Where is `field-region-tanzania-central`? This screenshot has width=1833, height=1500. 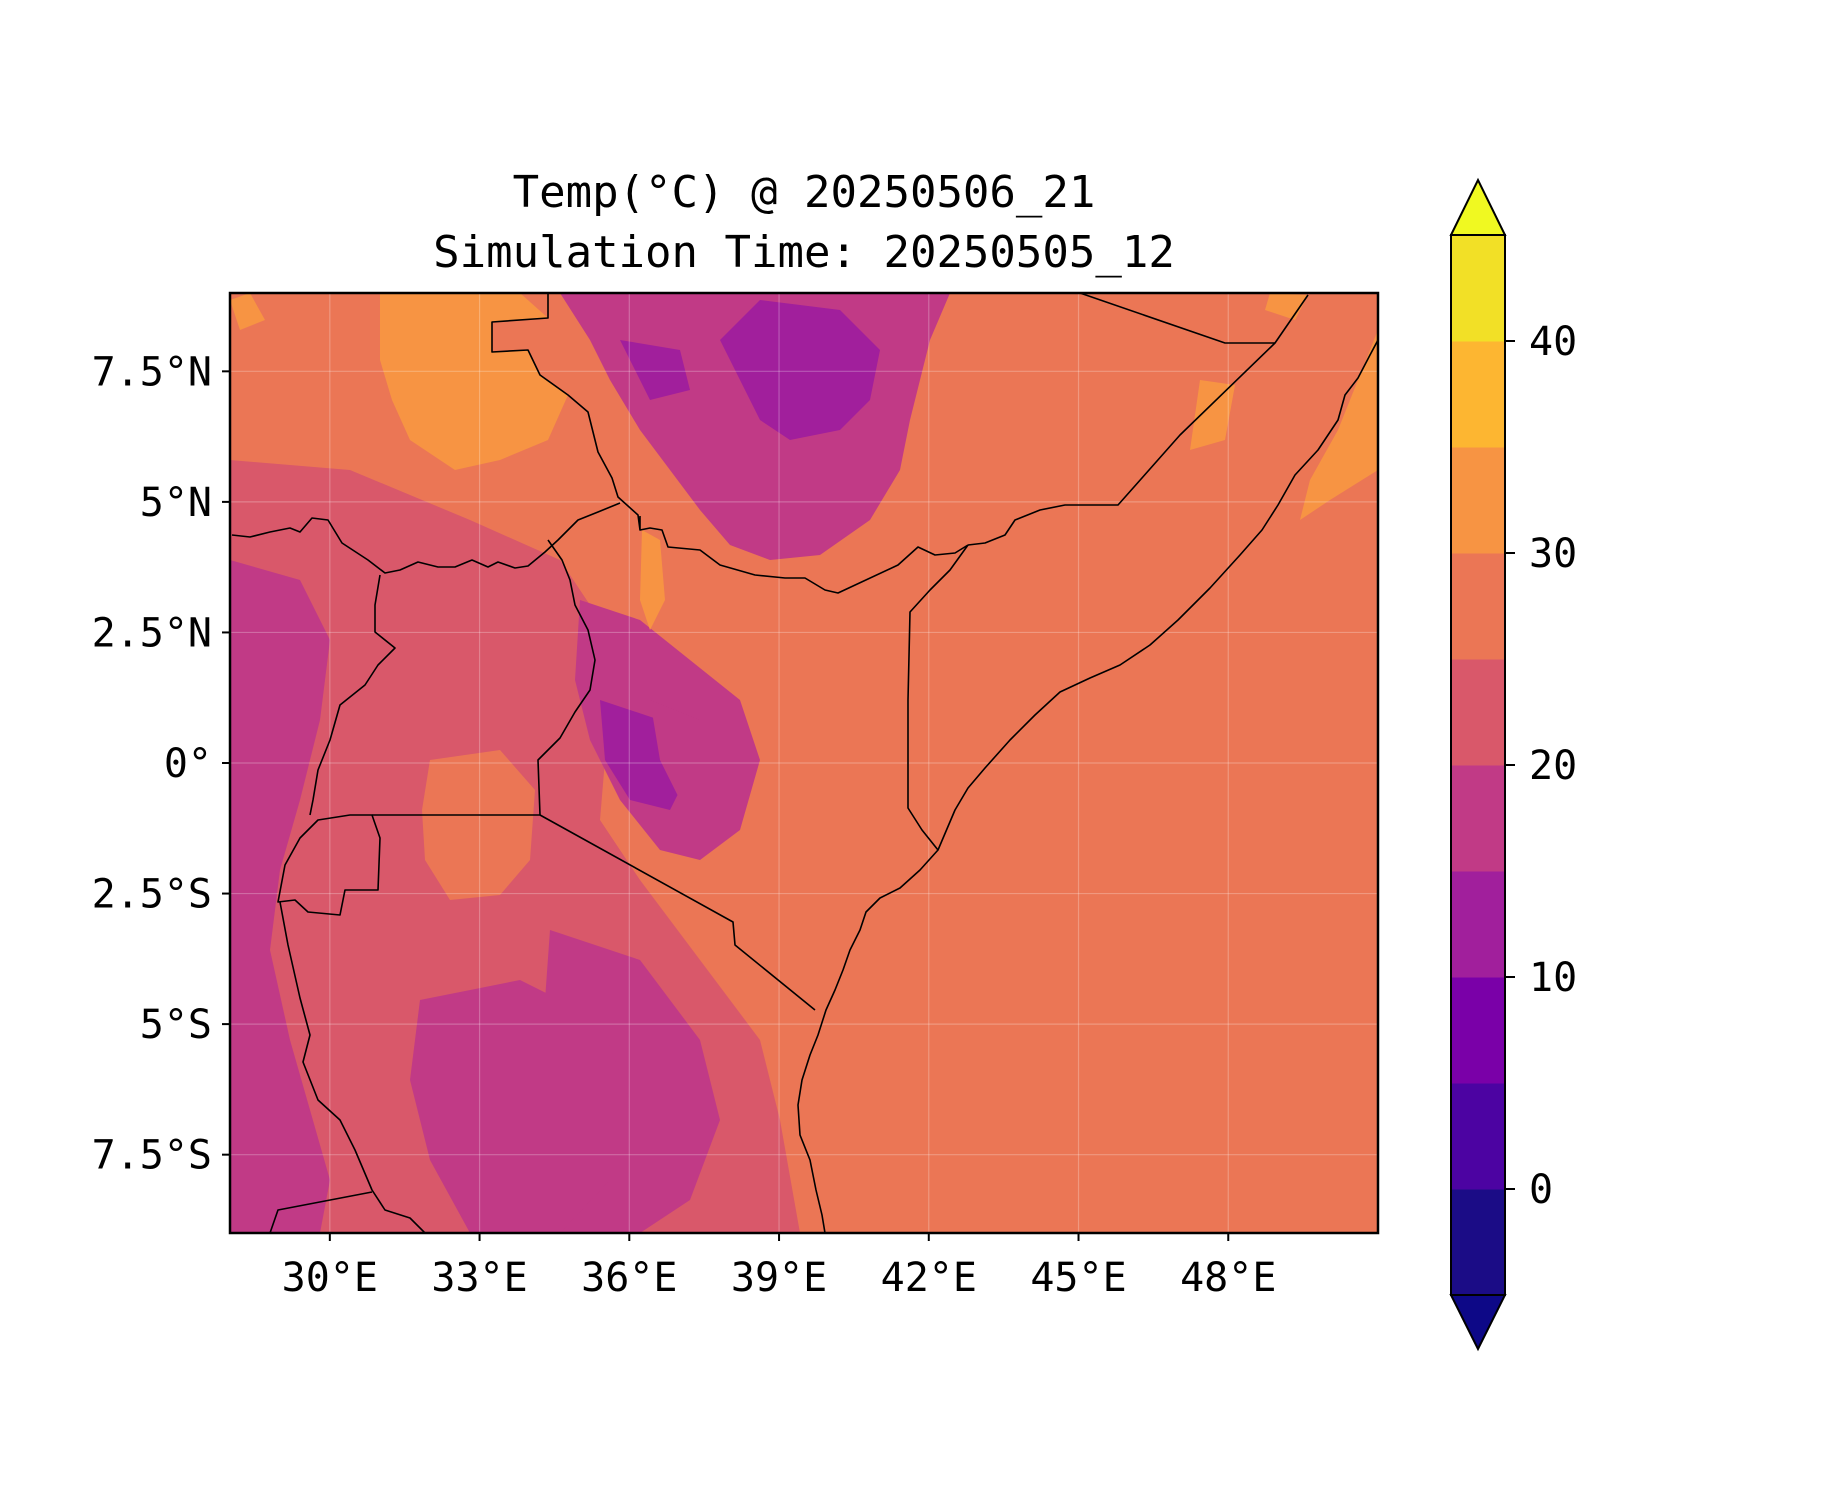
field-region-tanzania-central is located at coordinates (520, 1106).